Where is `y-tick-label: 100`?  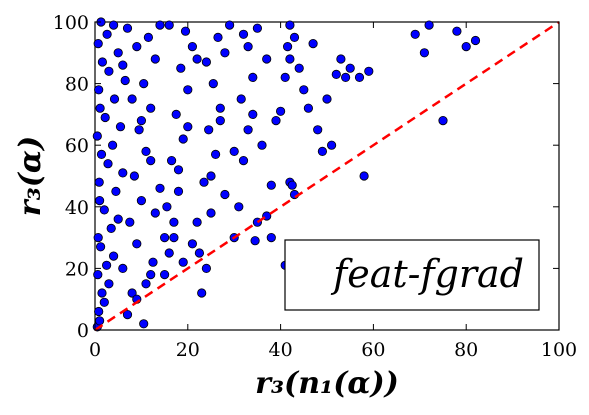
y-tick-label: 100 is located at coordinates (71, 23).